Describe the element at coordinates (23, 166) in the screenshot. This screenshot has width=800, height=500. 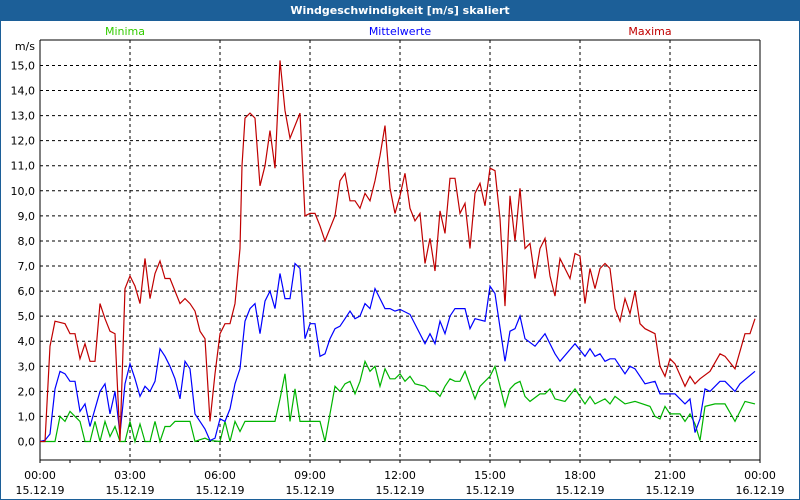
I see `y-tick-label: 11,0` at that location.